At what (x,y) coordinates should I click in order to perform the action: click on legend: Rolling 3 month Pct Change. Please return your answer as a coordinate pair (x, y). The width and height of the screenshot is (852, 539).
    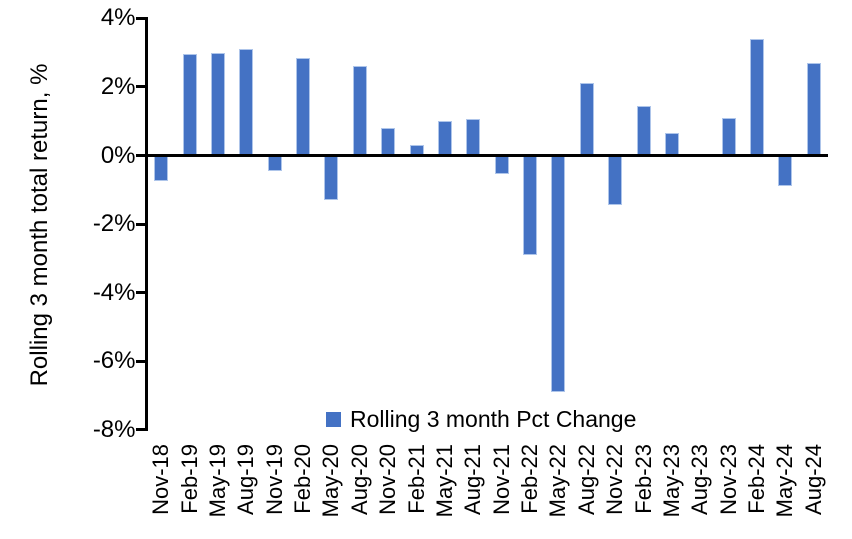
    Looking at the image, I should click on (481, 419).